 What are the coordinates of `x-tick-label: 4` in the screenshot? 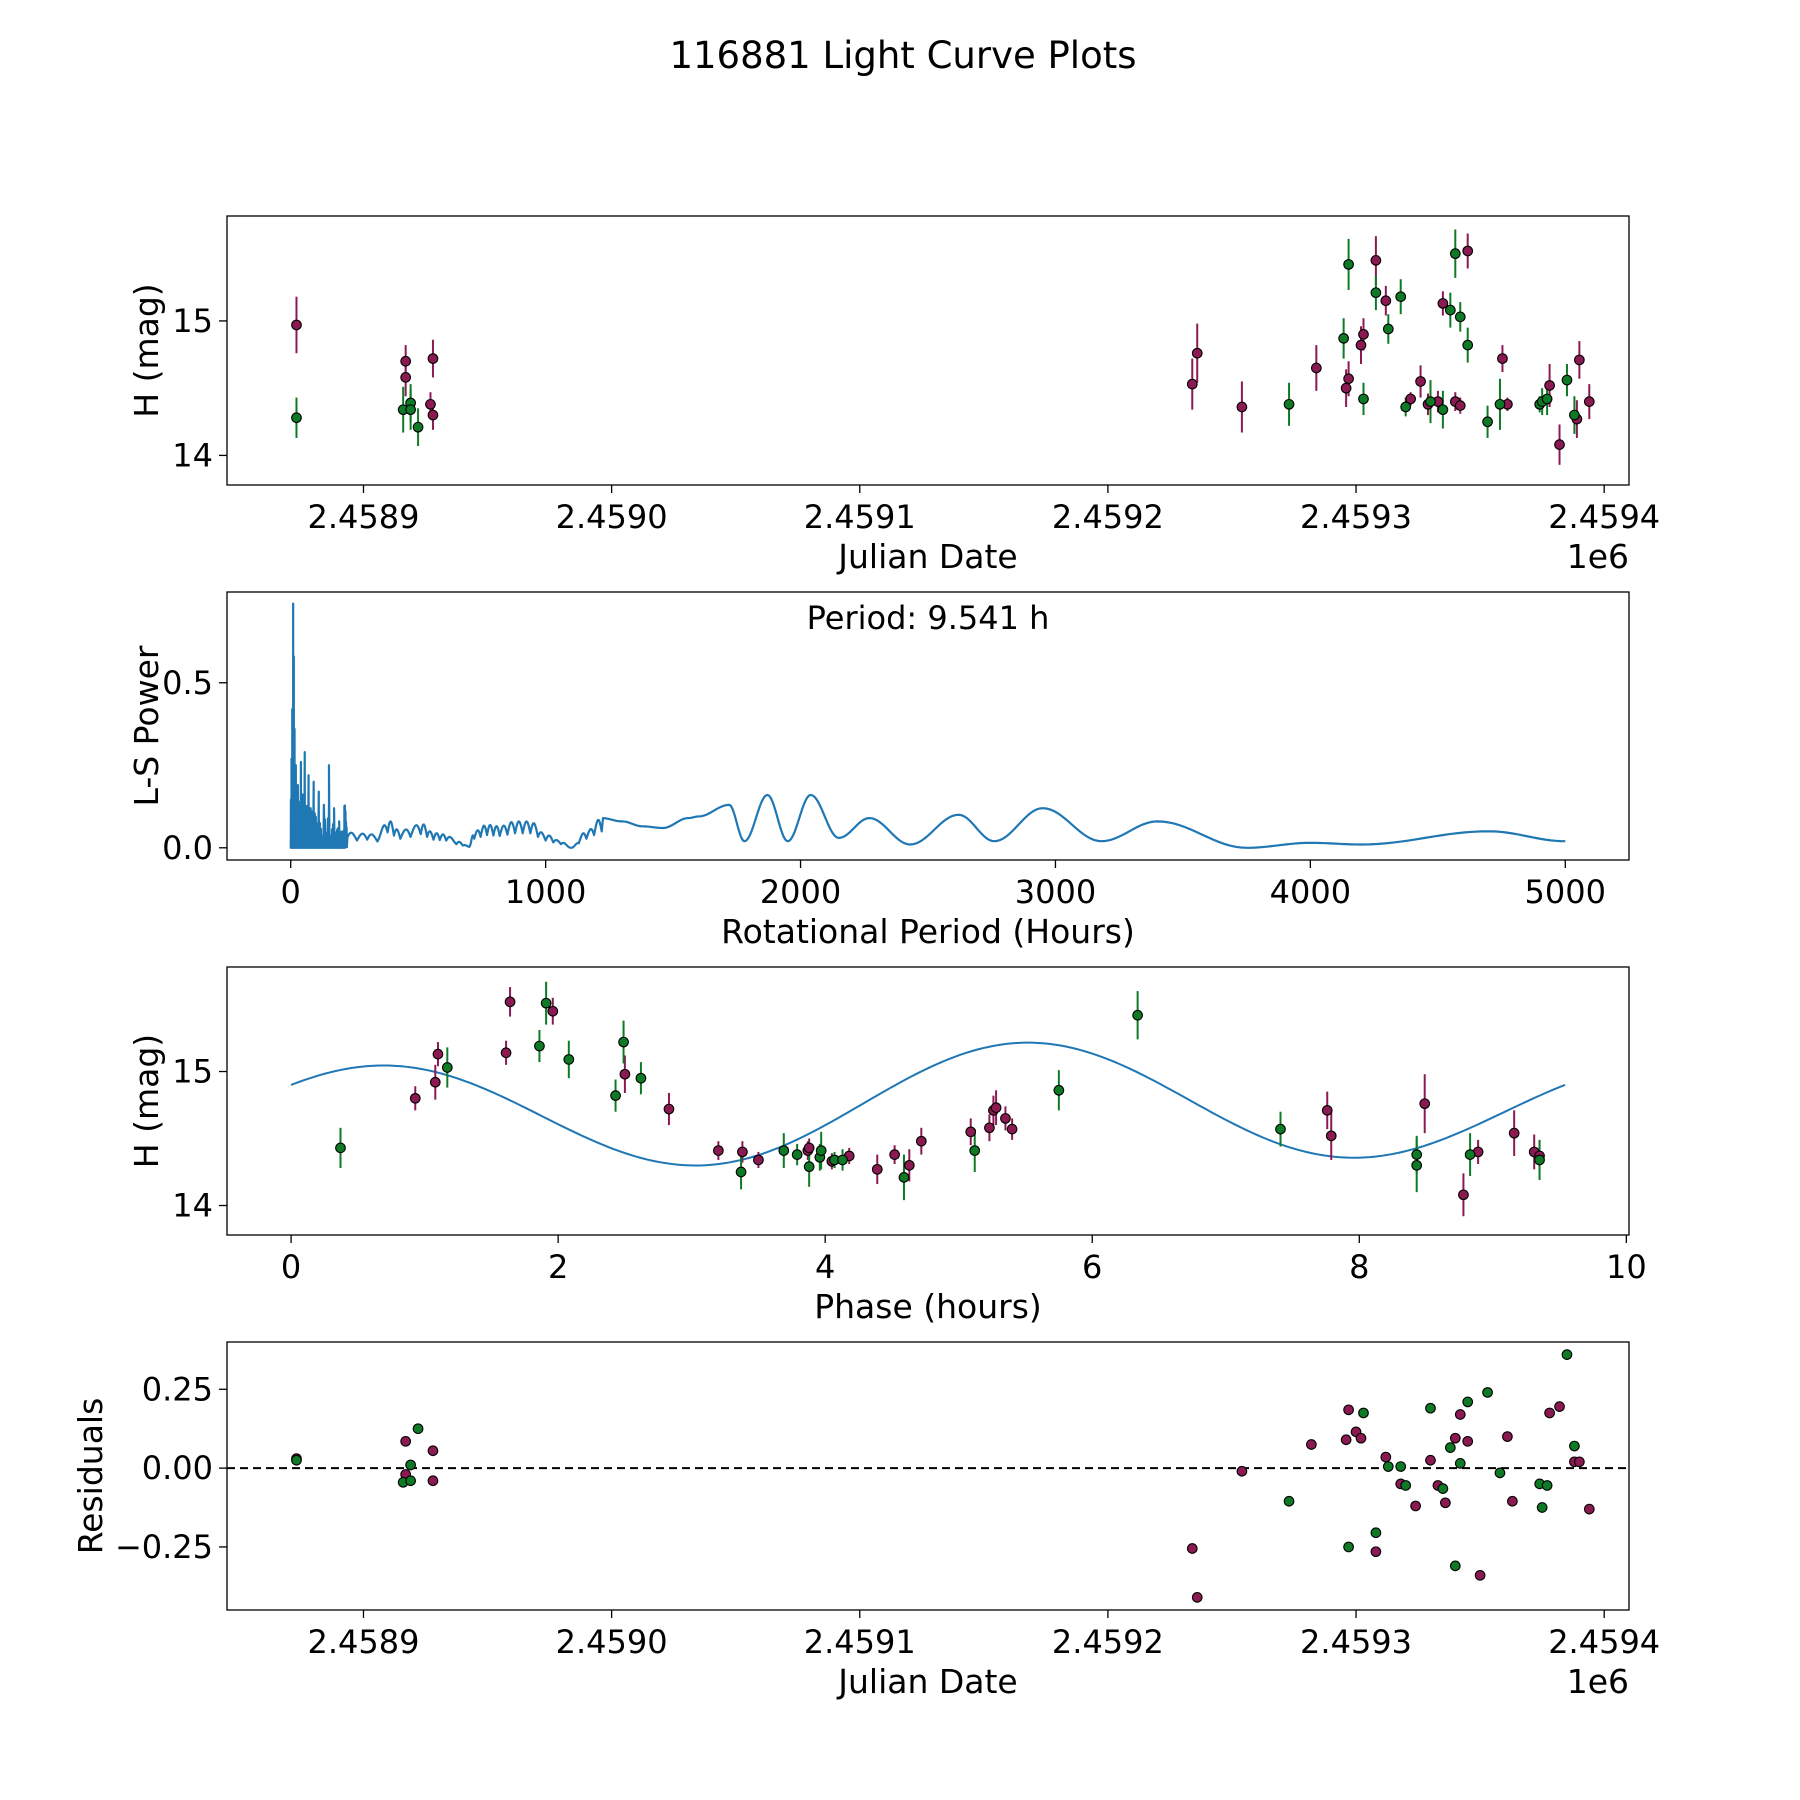 It's located at (825, 1267).